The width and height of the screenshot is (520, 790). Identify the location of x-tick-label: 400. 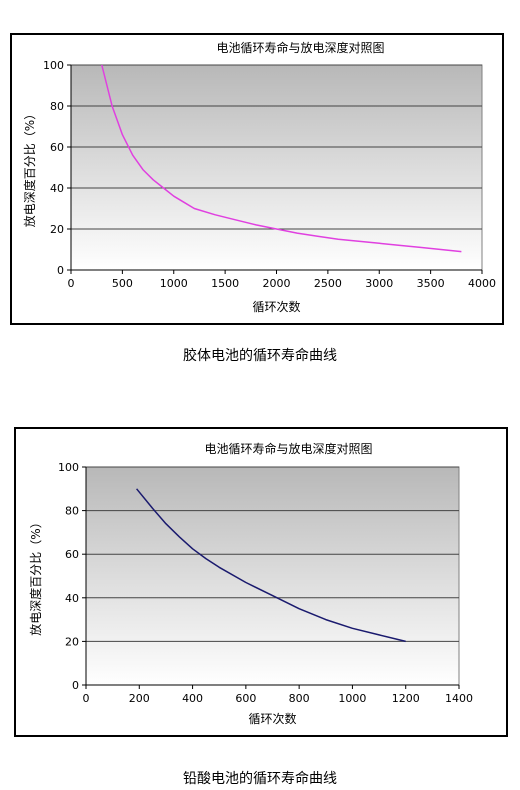
(192, 698).